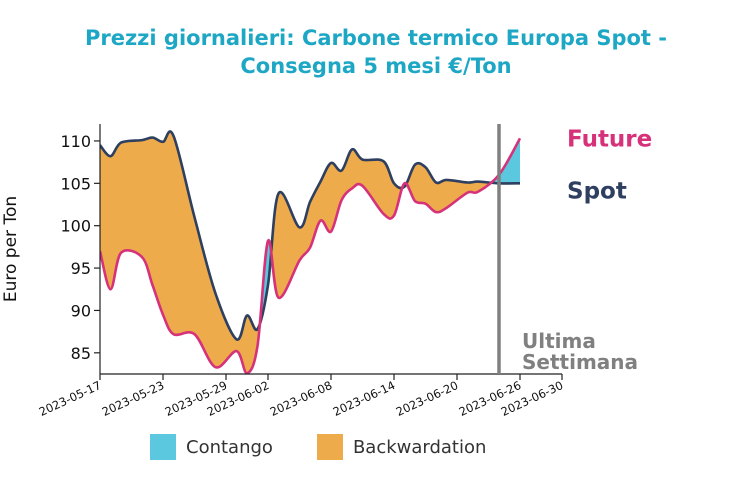  What do you see at coordinates (11, 249) in the screenshot?
I see `y-axis-label: Euro per Ton` at bounding box center [11, 249].